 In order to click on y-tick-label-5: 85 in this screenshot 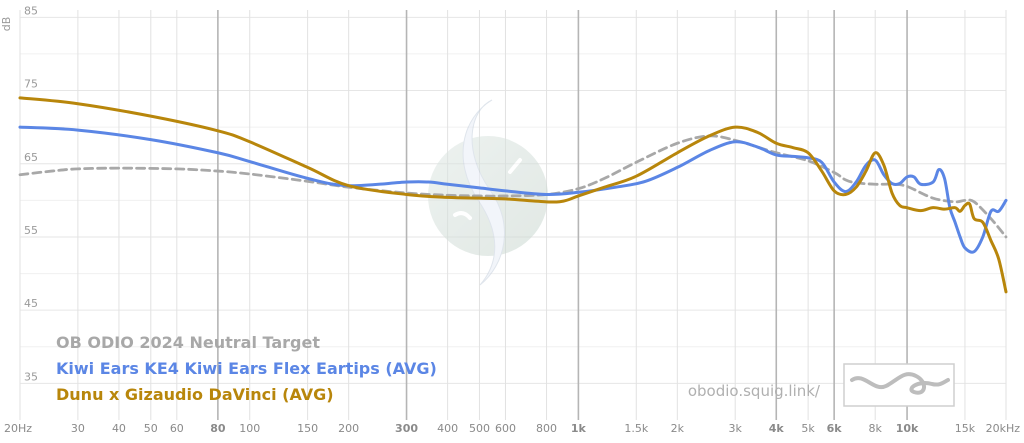, I will do `click(31, 10)`.